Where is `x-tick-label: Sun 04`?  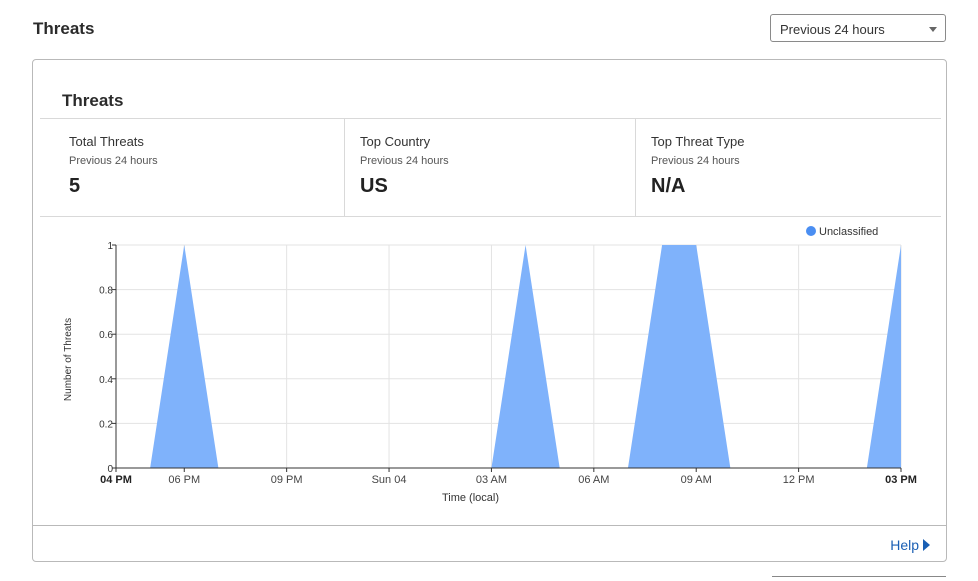
x-tick-label: Sun 04 is located at coordinates (389, 480).